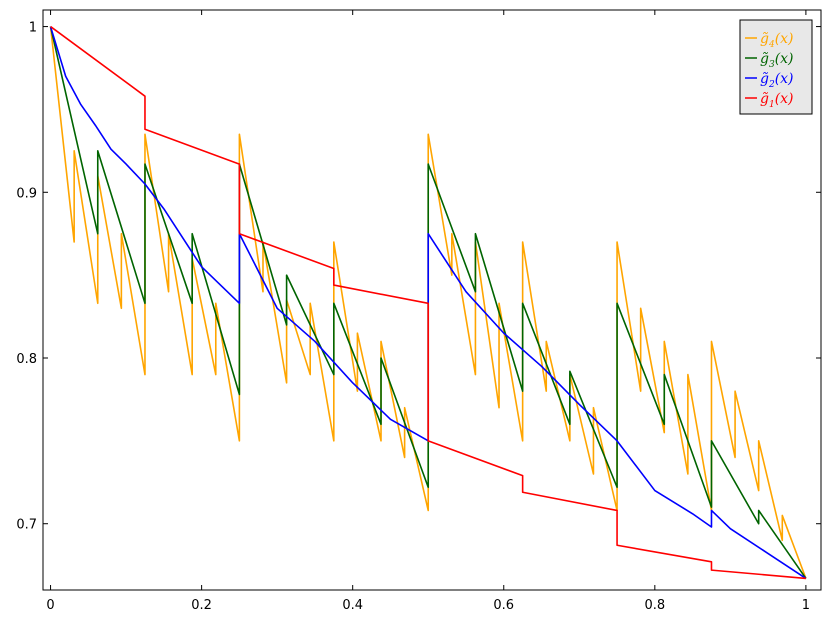 Image resolution: width=831 pixels, height=620 pixels. I want to click on x-tick-label: 1, so click(806, 605).